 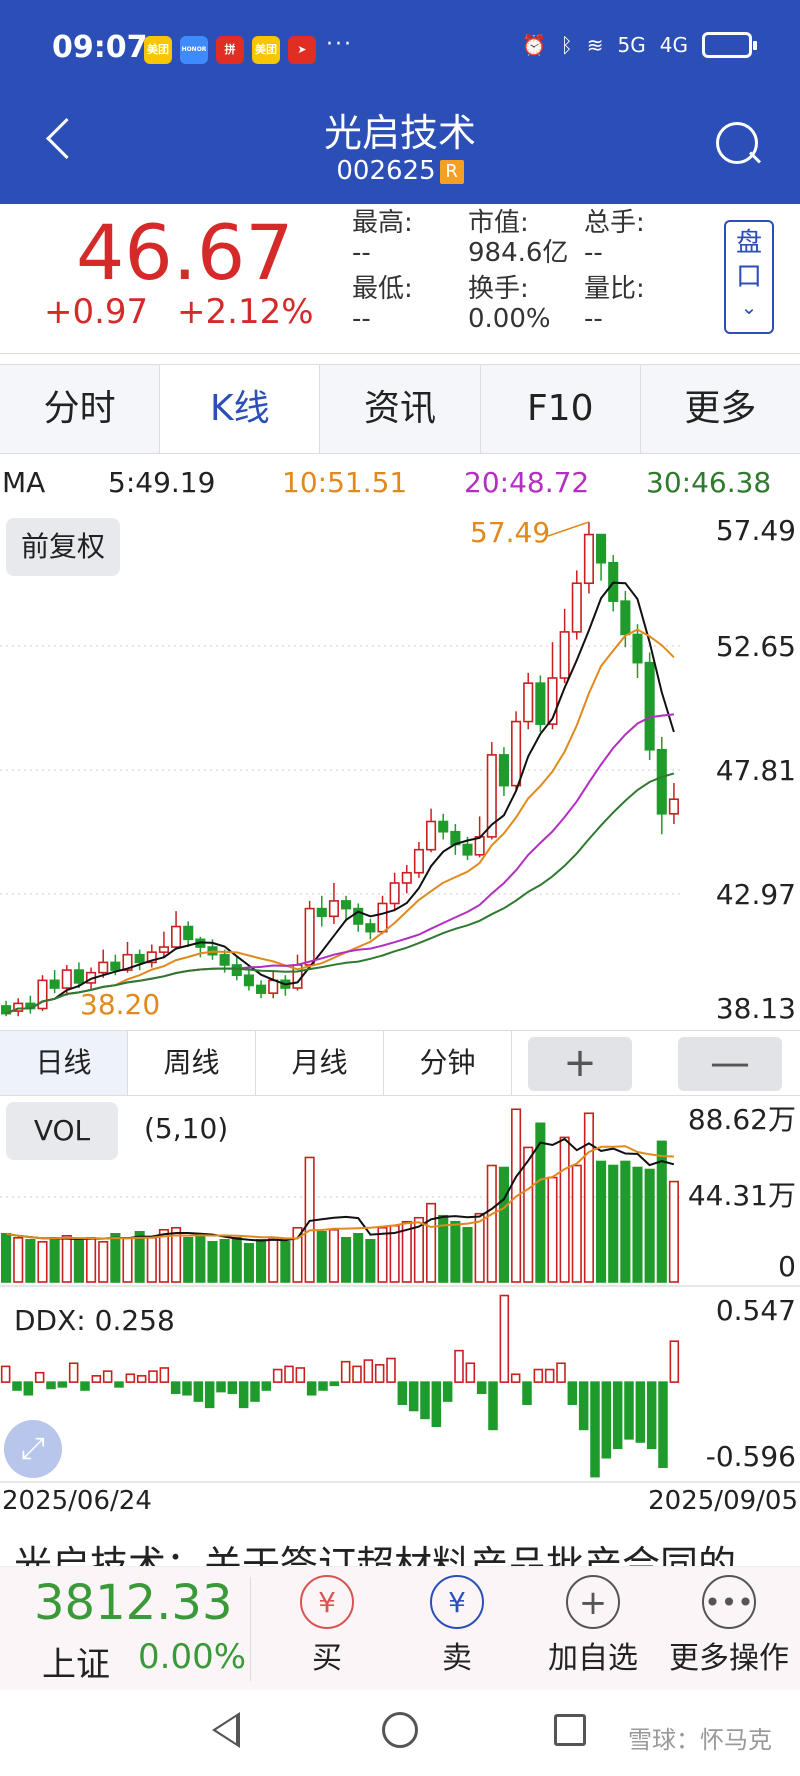 What do you see at coordinates (320, 1063) in the screenshot?
I see `period-monthly: 月线` at bounding box center [320, 1063].